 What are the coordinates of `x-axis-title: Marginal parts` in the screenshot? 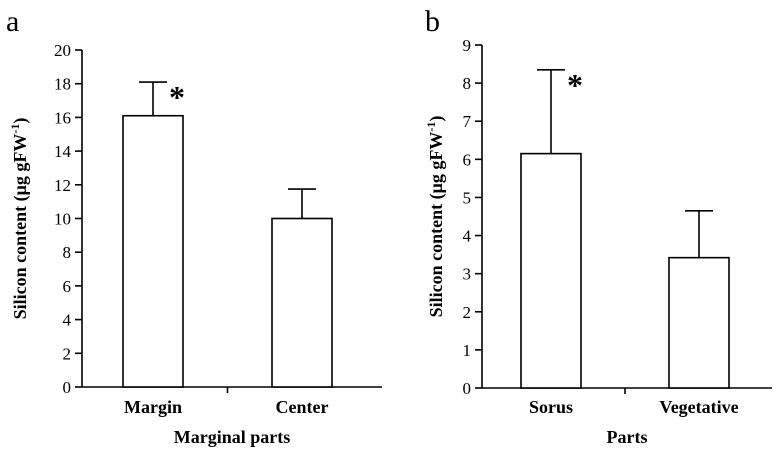 It's located at (232, 437).